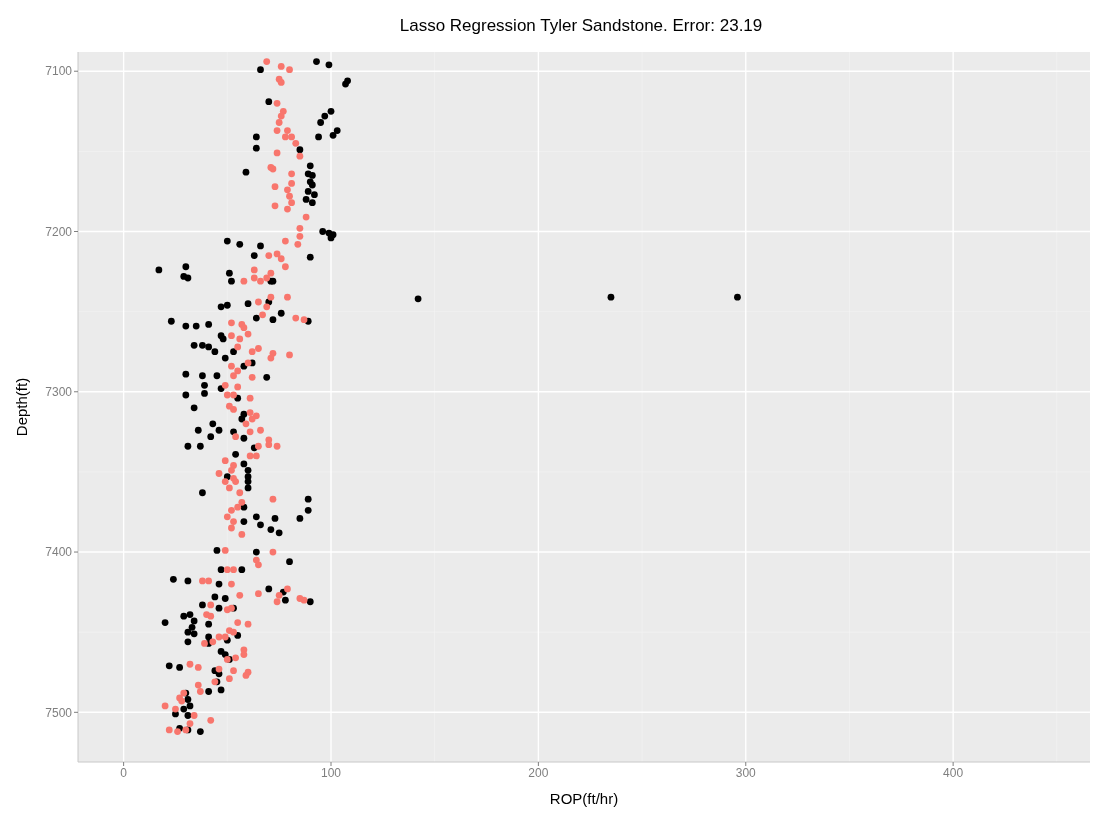  Describe the element at coordinates (59, 231) in the screenshot. I see `y-tick-label: 7200` at that location.